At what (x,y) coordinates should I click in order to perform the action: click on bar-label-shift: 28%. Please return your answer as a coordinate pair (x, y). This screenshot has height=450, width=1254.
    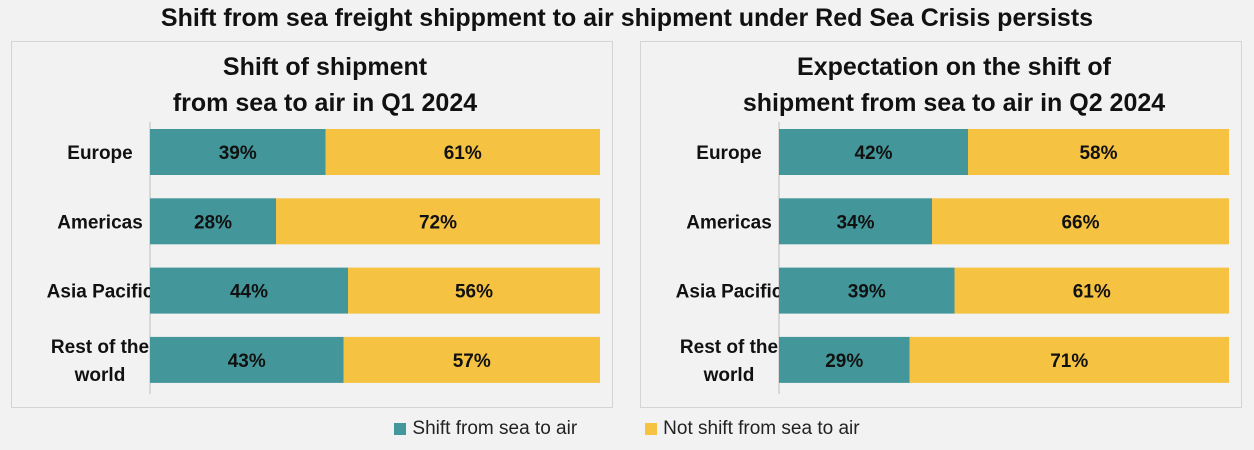
    Looking at the image, I should click on (213, 222).